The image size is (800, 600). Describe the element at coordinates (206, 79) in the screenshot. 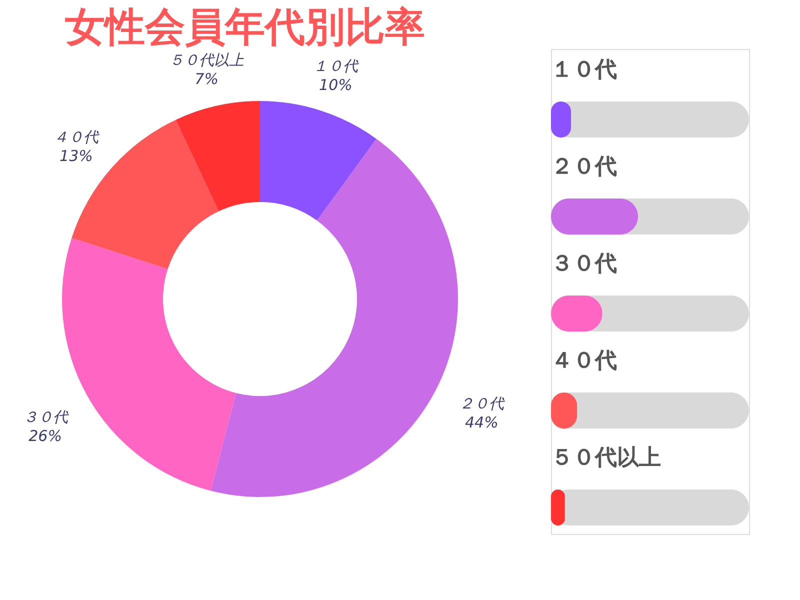

I see `data-label: 7%` at that location.